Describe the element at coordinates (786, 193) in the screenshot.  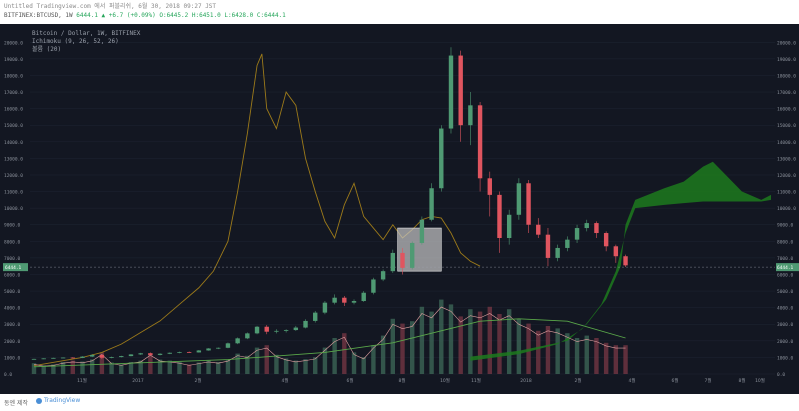
I see `y-tick-label-right: 11000.0` at that location.